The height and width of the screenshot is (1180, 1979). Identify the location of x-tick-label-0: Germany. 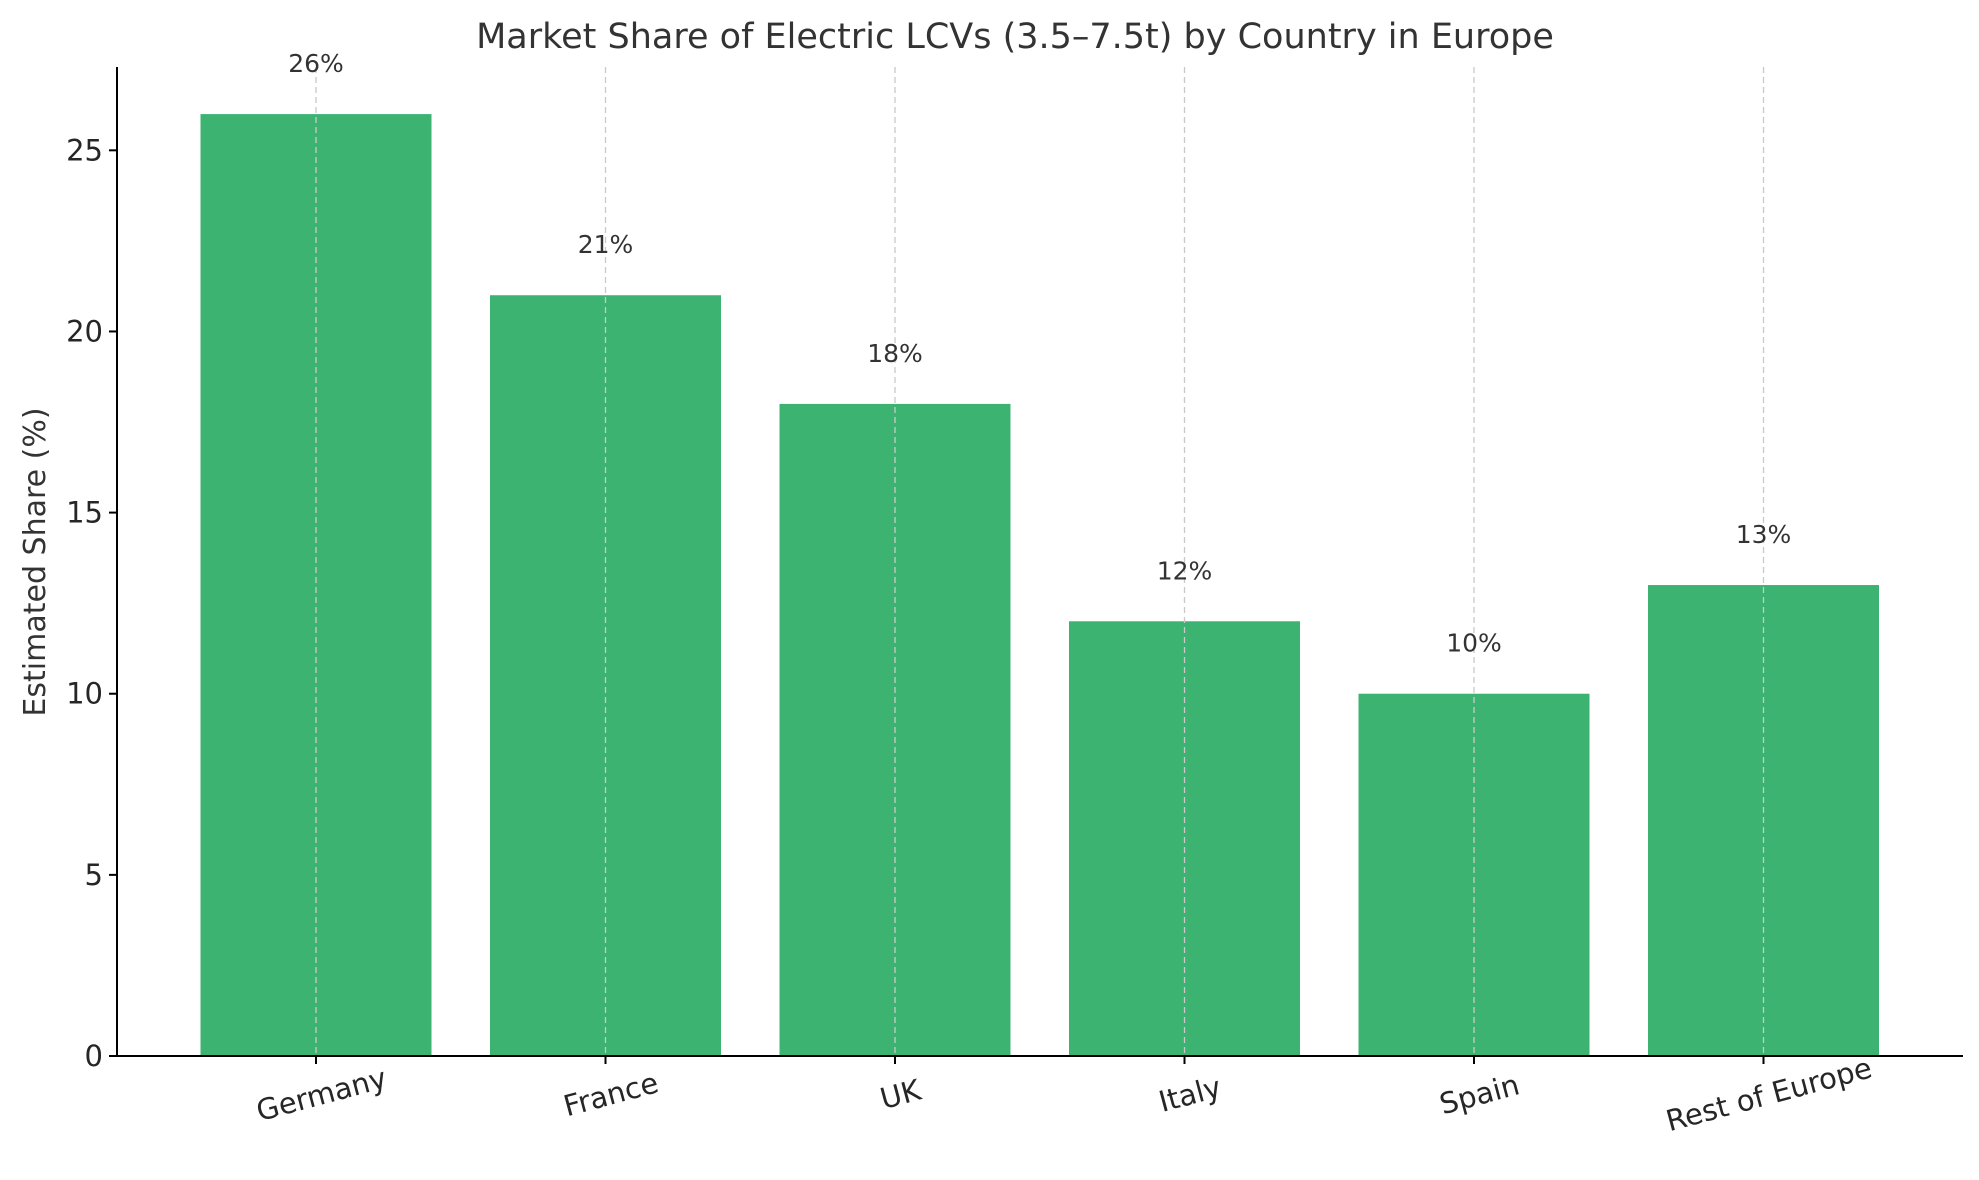
(322, 1094).